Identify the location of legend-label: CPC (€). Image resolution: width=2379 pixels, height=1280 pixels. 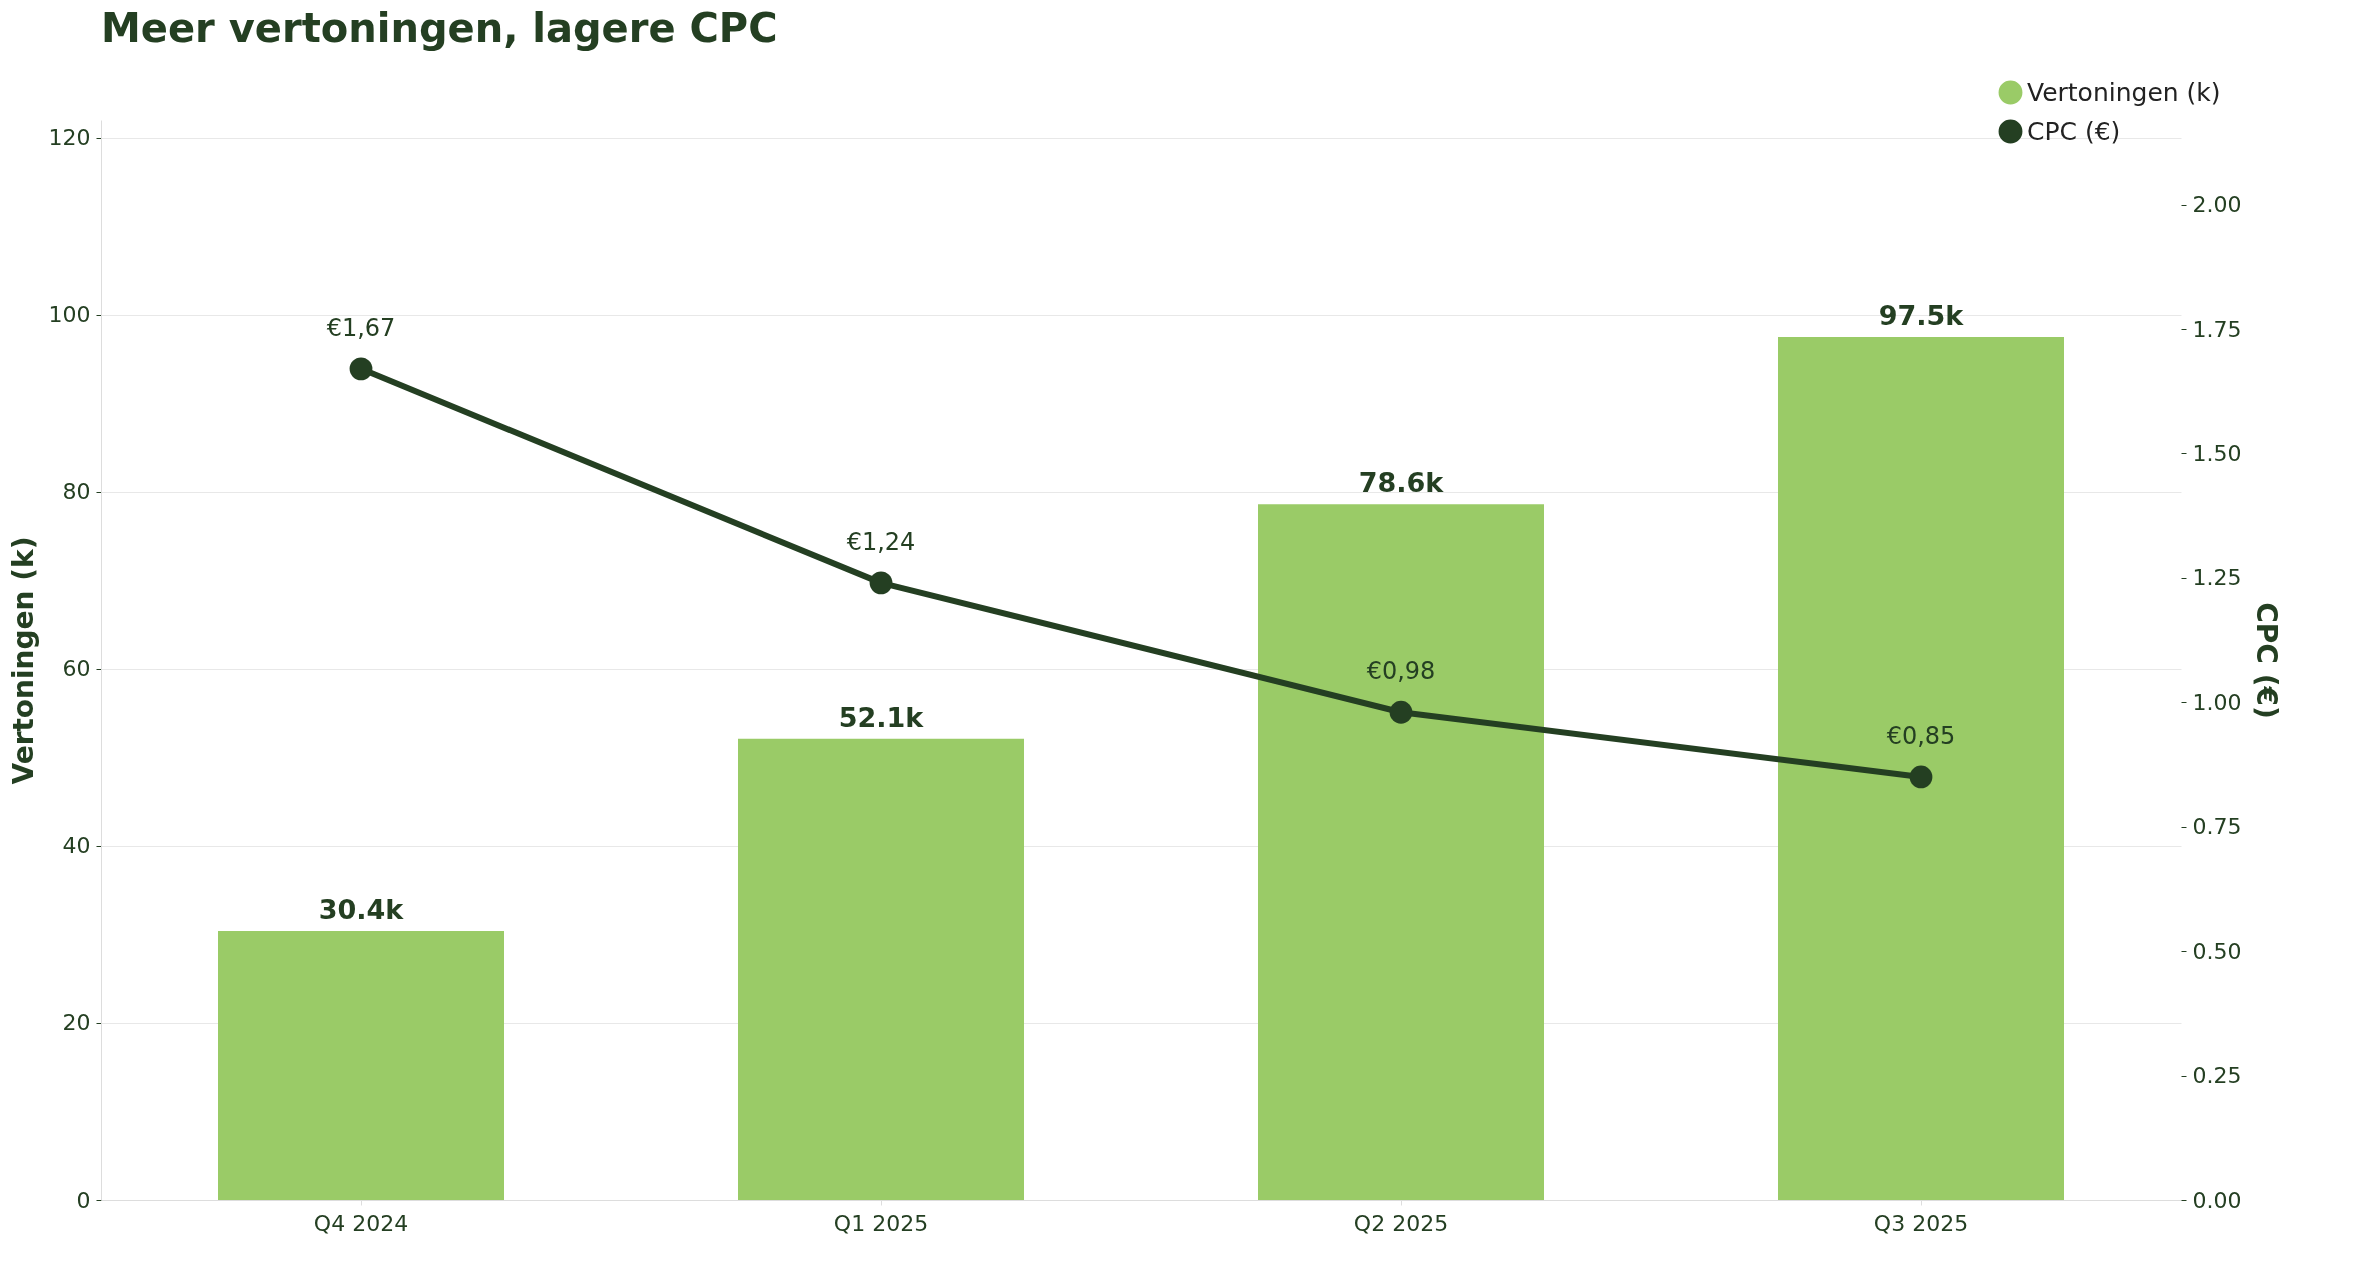
(2074, 131).